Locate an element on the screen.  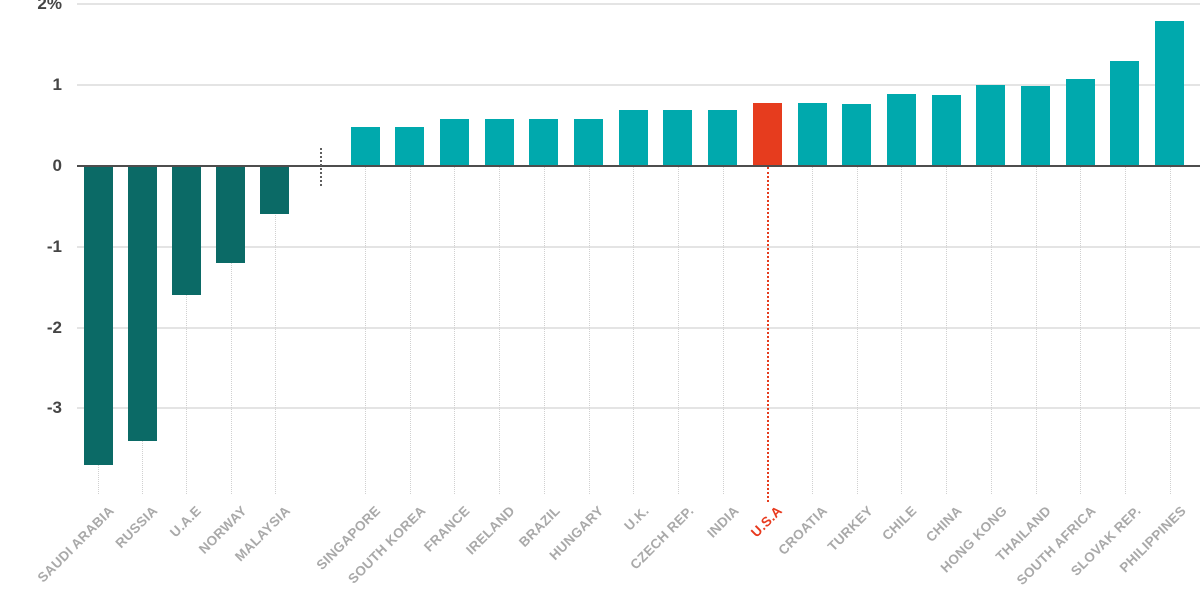
bar-slovak-rep is located at coordinates (1124, 113).